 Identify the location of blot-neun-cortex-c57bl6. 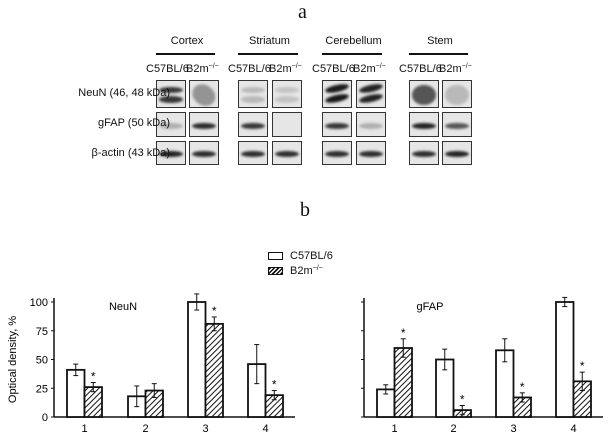
(171, 94).